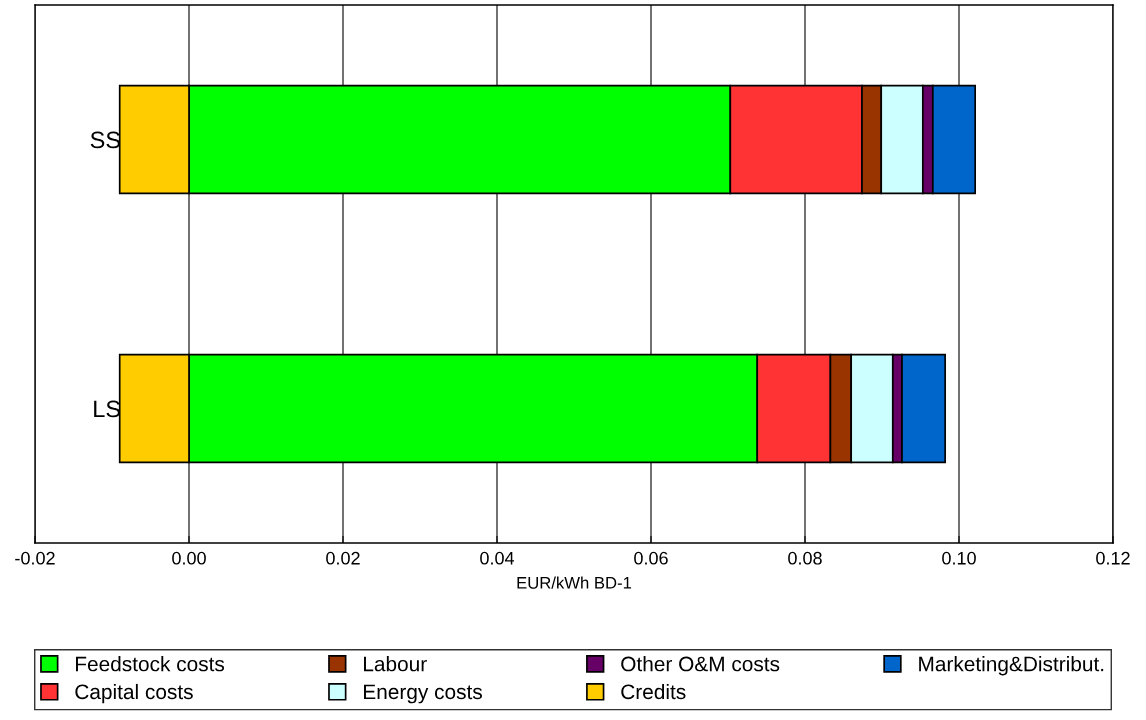  What do you see at coordinates (105, 140) in the screenshot?
I see `y-tick-label: SS` at bounding box center [105, 140].